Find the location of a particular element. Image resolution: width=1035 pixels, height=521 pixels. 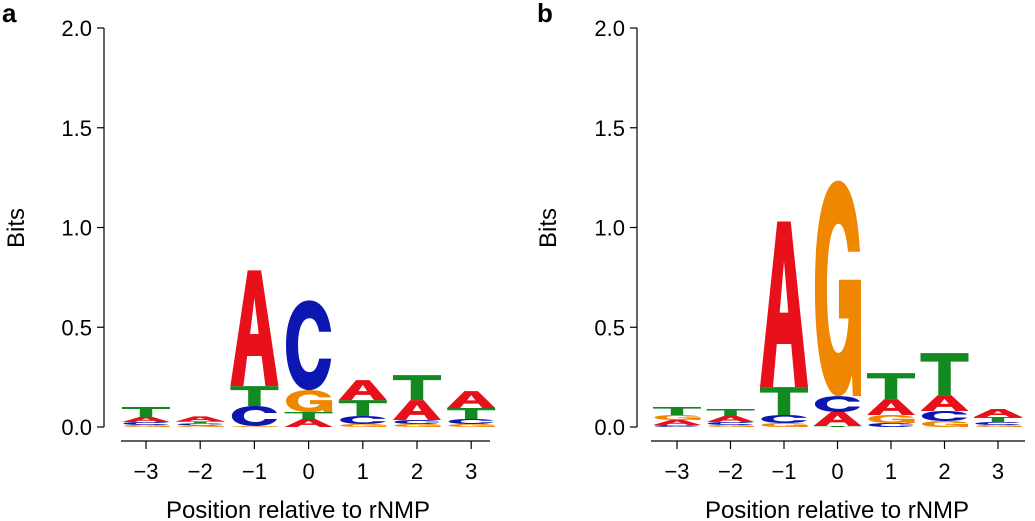

panel-label-a: a is located at coordinates (9, 14).